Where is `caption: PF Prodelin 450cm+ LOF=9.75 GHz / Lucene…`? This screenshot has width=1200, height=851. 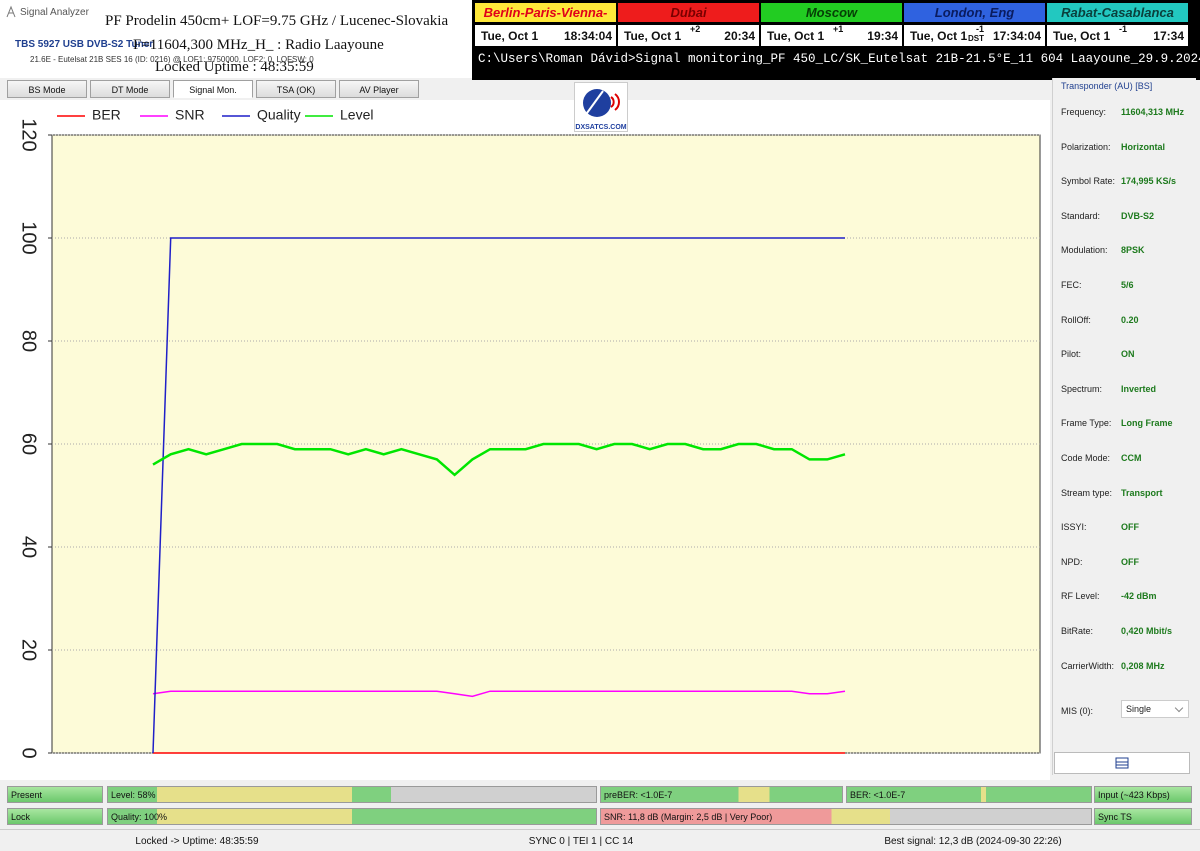 caption: PF Prodelin 450cm+ LOF=9.75 GHz / Lucene… is located at coordinates (277, 21).